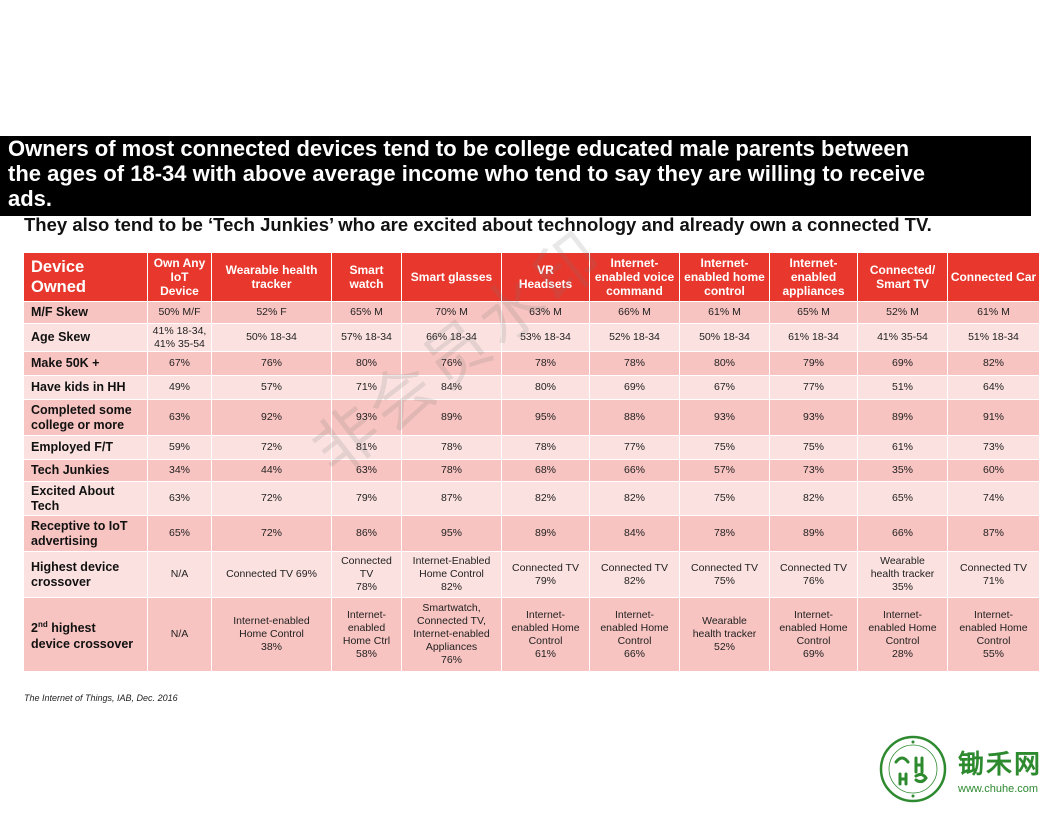 The width and height of the screenshot is (1056, 816). I want to click on table-cell: 69%, so click(903, 364).